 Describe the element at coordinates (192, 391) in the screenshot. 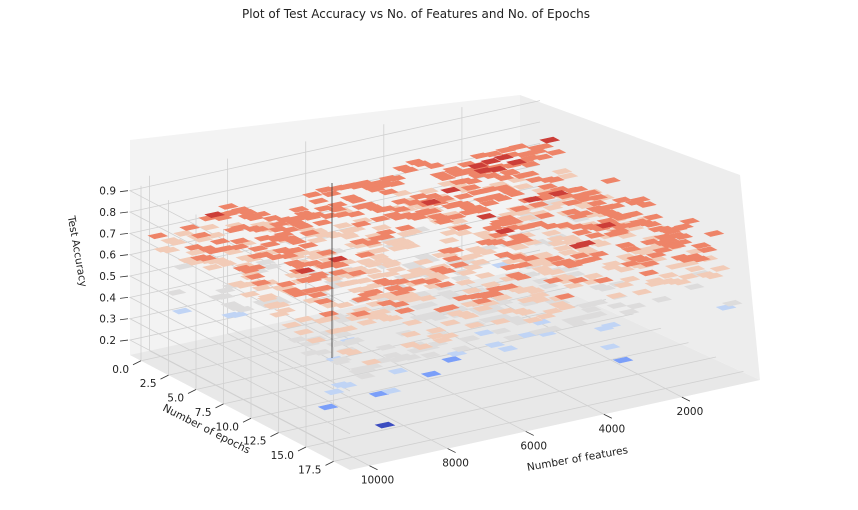

I see `x-tick` at that location.